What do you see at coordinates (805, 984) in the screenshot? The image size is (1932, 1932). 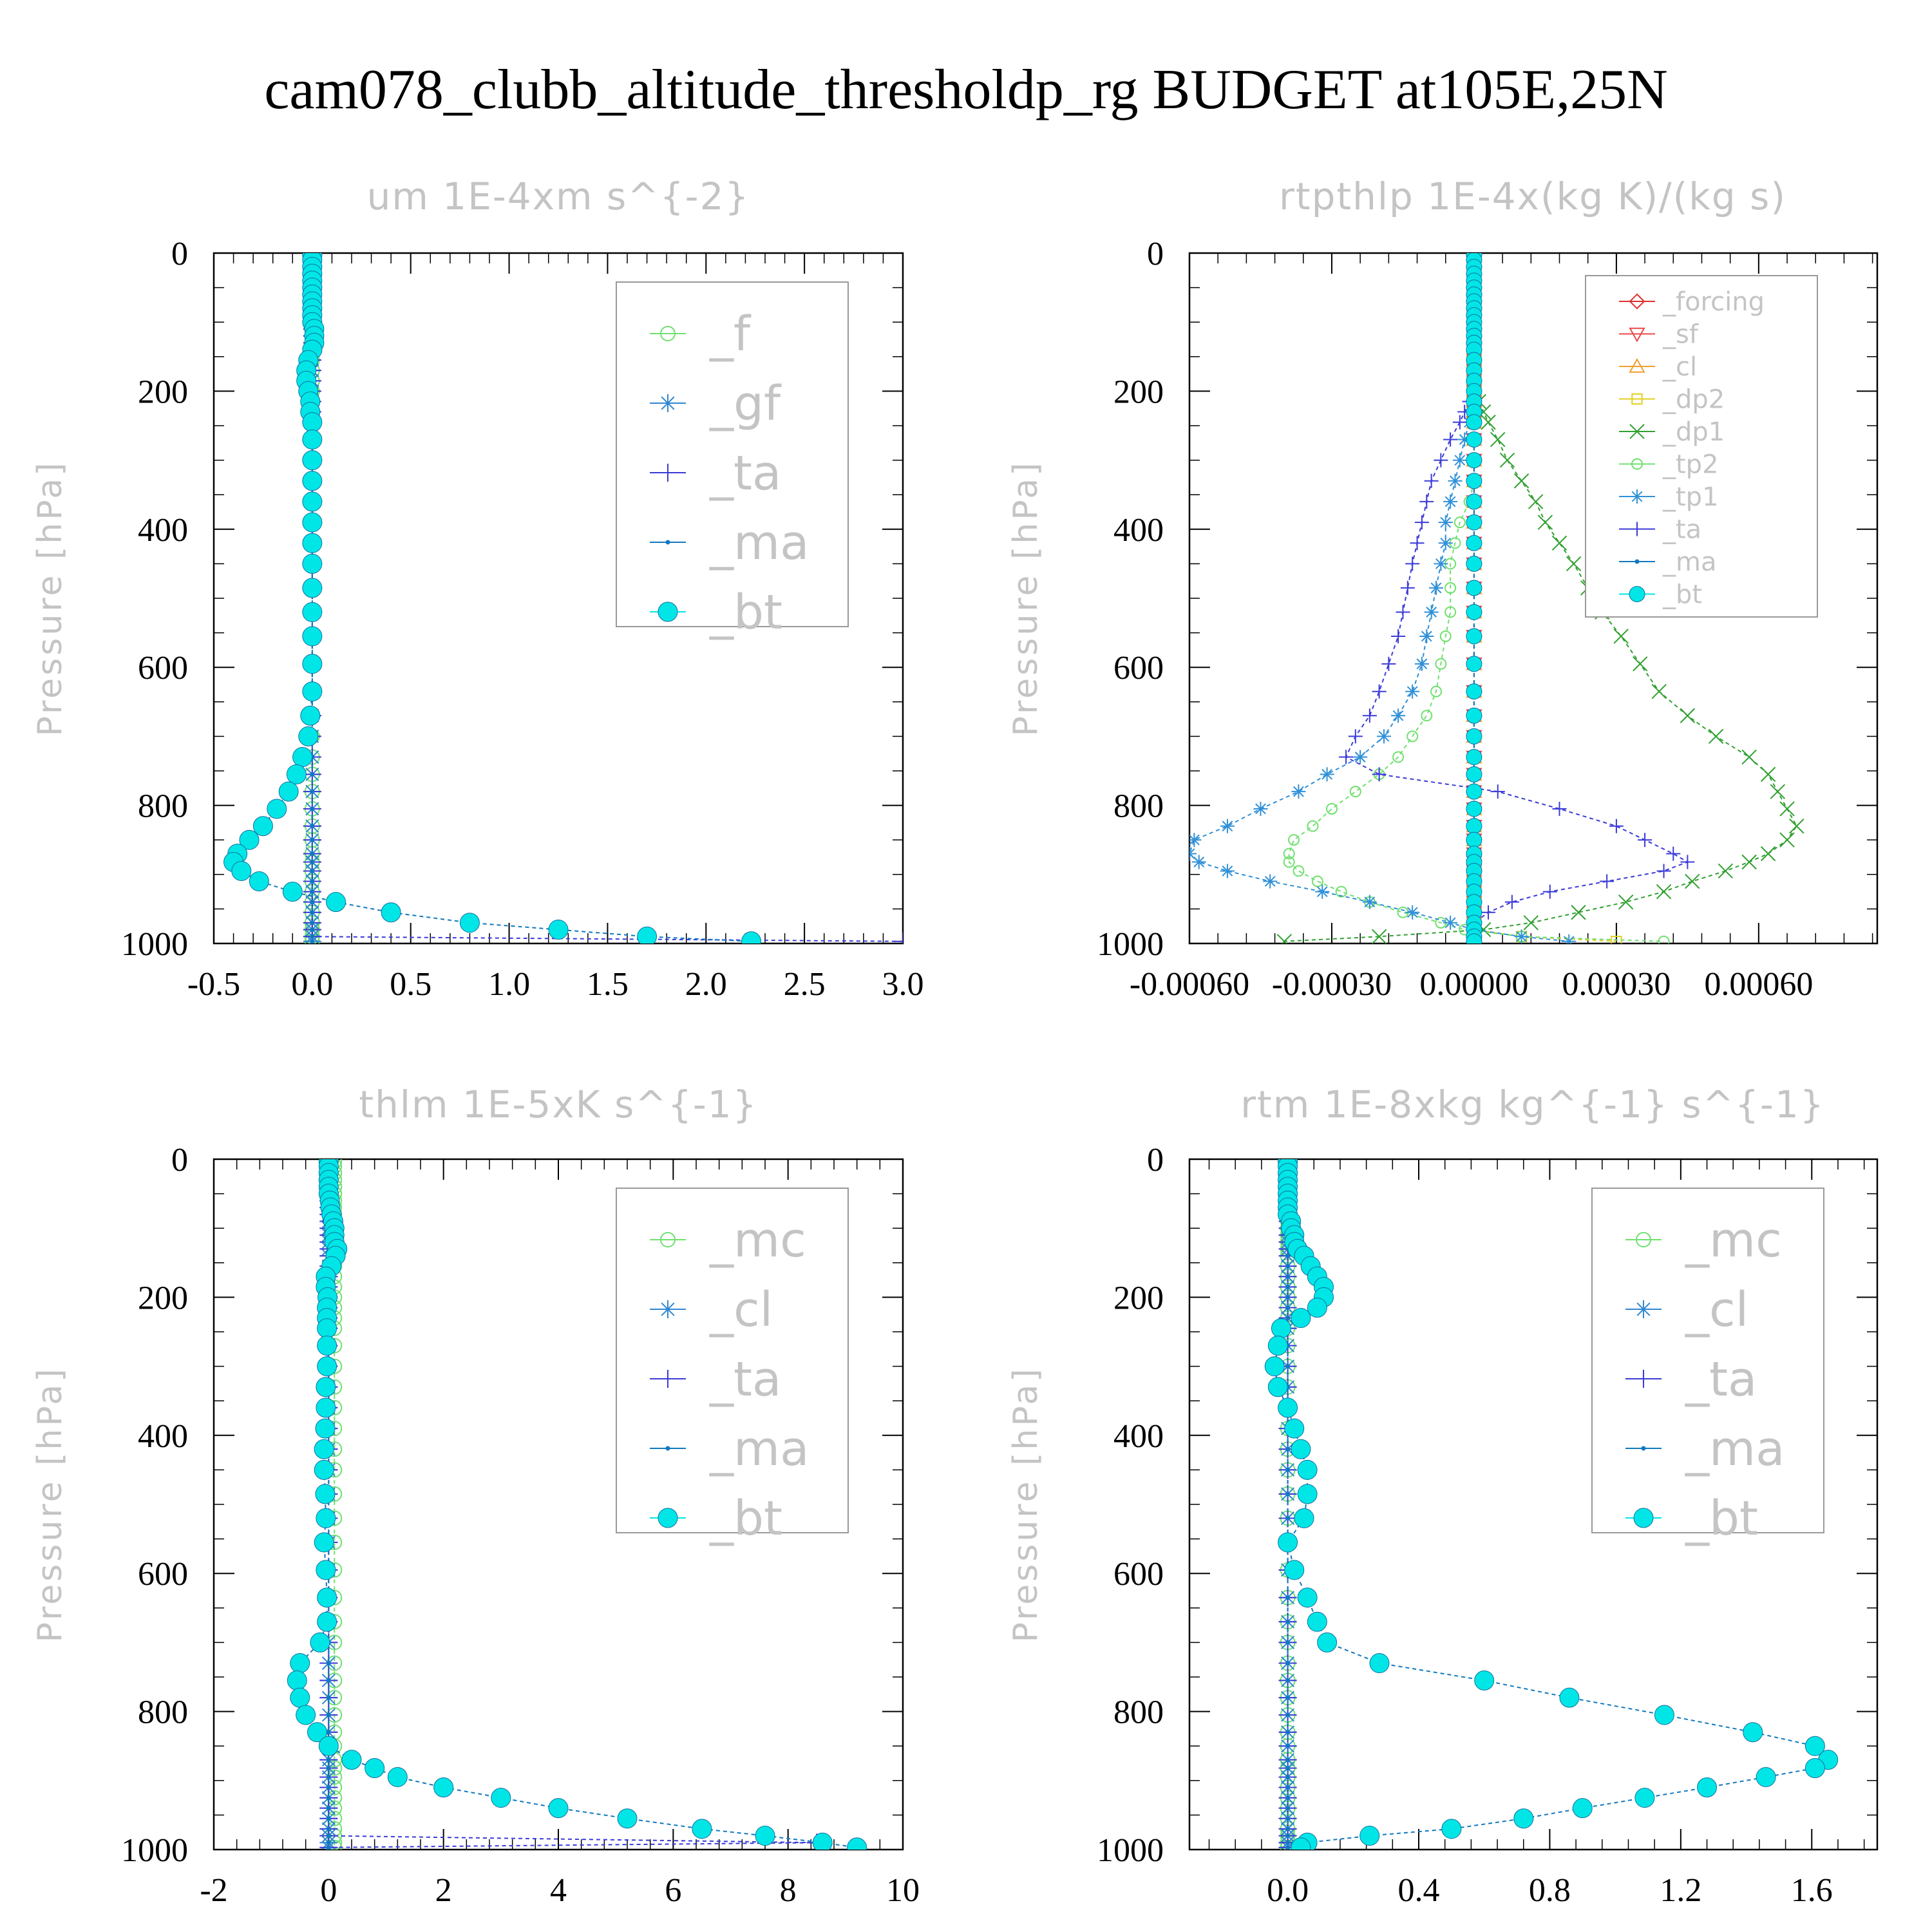 I see `x-tick-label: 2.5` at bounding box center [805, 984].